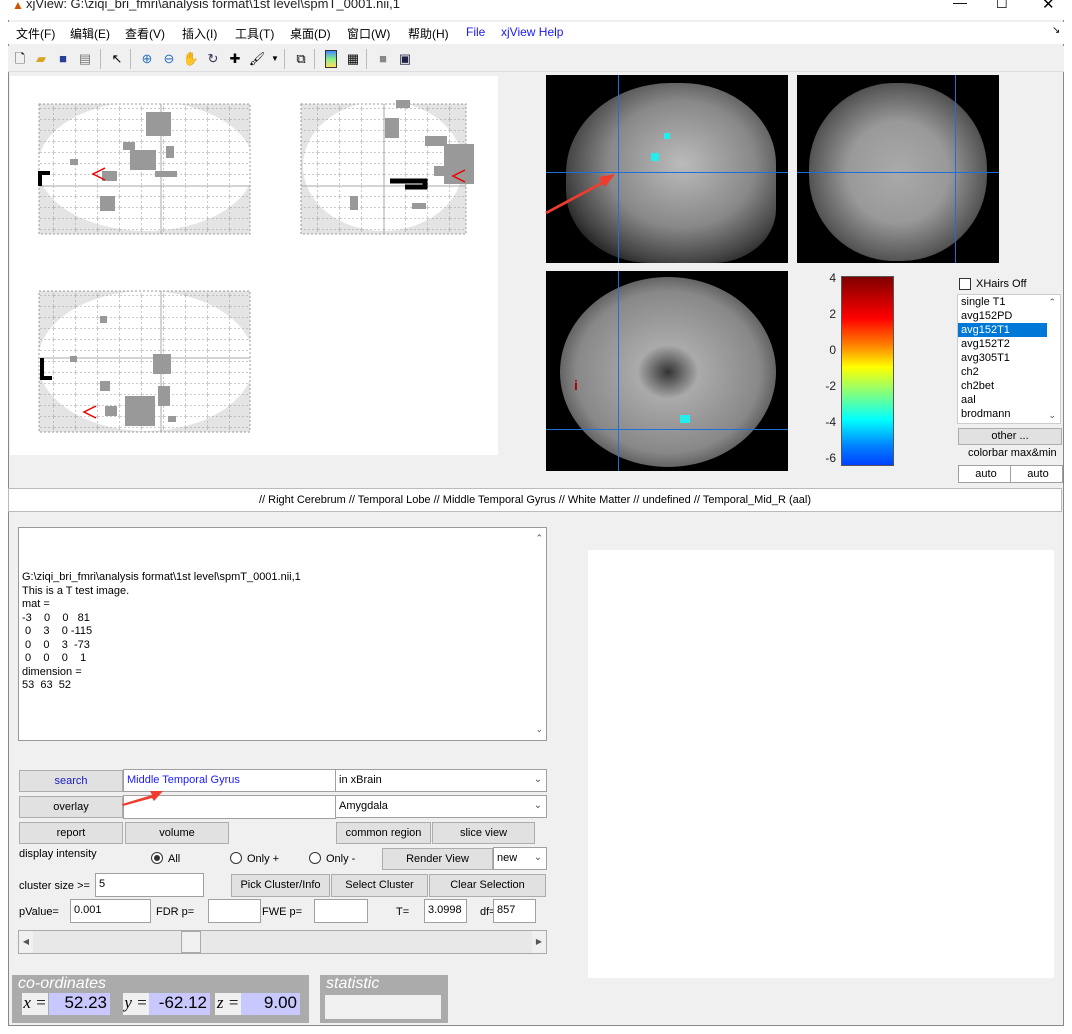 The height and width of the screenshot is (1034, 1072). Describe the element at coordinates (520, 858) in the screenshot. I see `render-mode-select: new ⌄` at that location.